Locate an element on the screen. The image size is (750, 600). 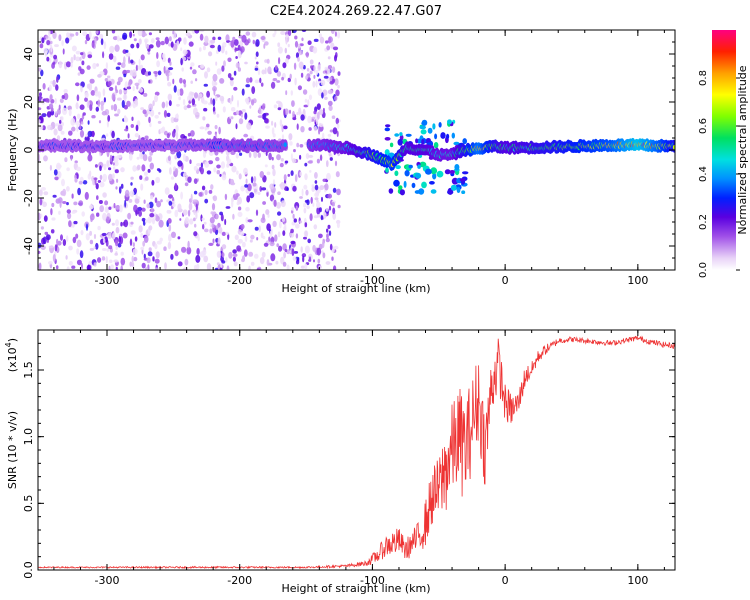
y-tick-label: 0.0 is located at coordinates (28, 570).